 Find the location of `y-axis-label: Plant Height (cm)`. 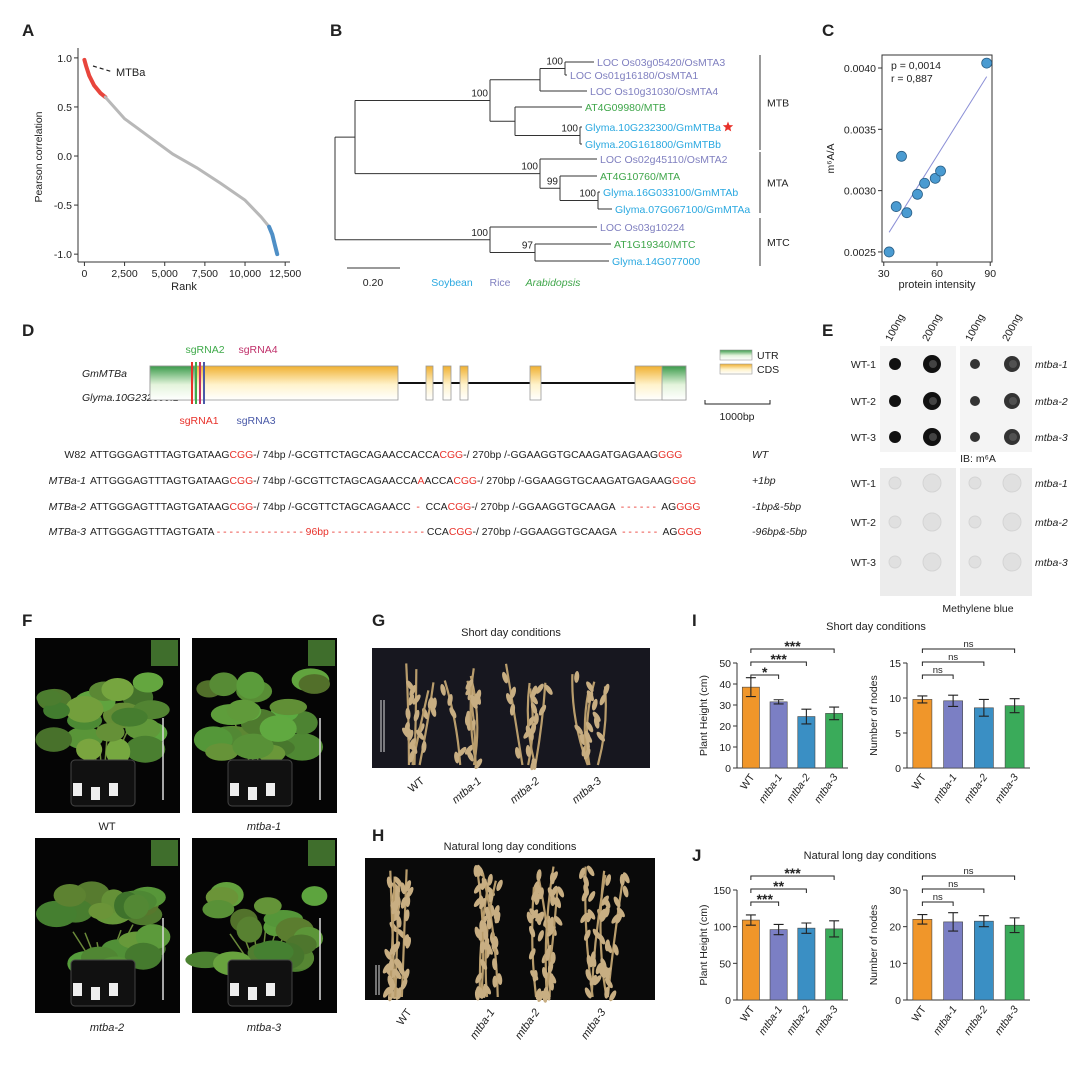

y-axis-label: Plant Height (cm) is located at coordinates (704, 715).